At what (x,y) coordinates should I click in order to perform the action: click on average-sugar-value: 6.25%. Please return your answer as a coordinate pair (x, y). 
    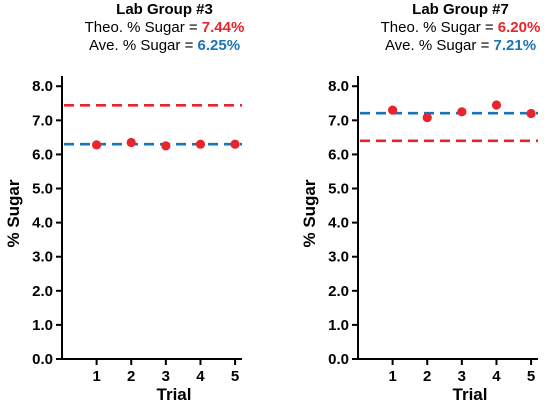
    Looking at the image, I should click on (219, 45).